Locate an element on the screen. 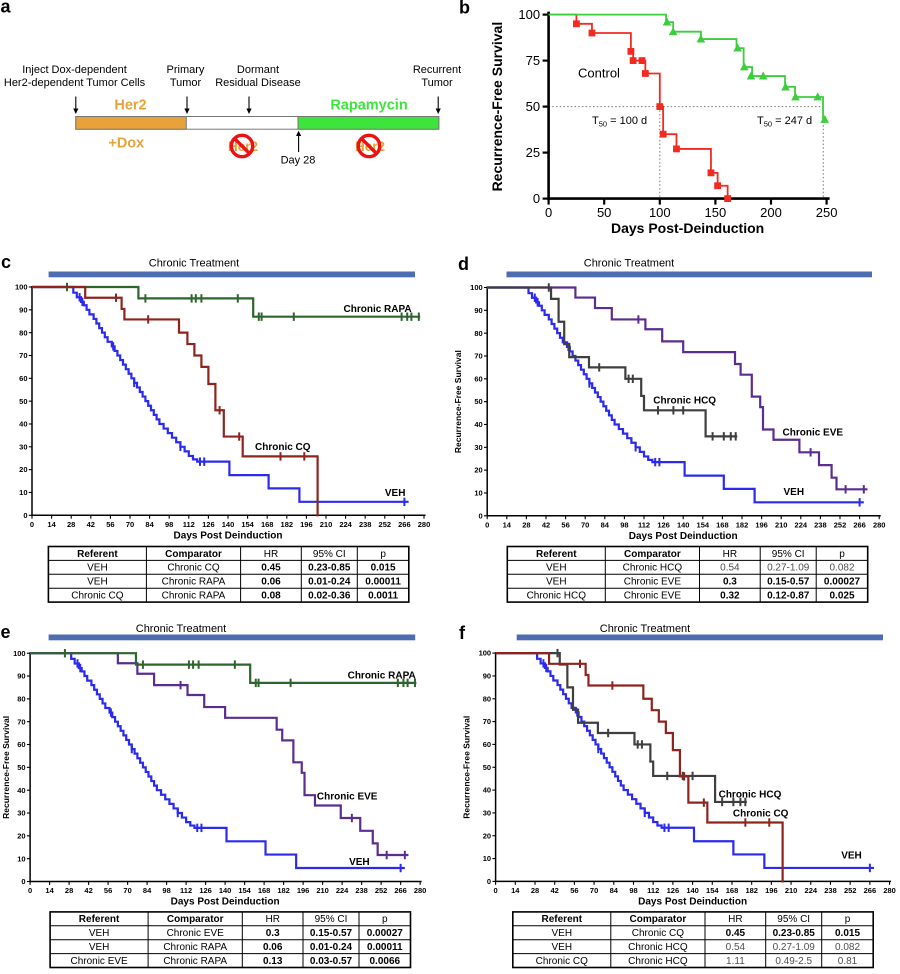  svg-text: 0.13 is located at coordinates (273, 961).